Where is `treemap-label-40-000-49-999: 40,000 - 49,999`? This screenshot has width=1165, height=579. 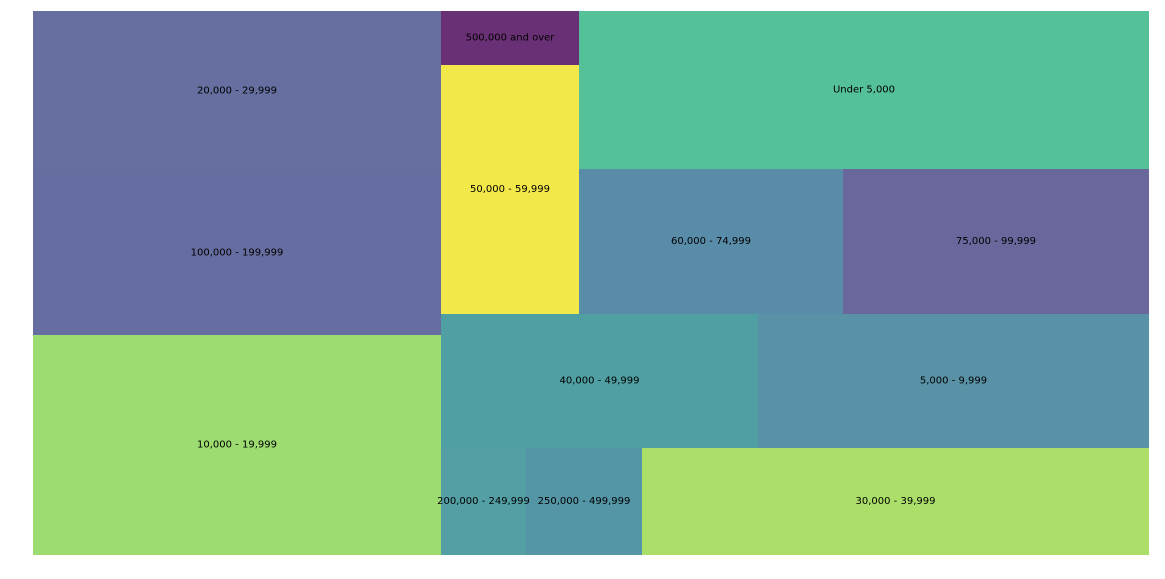 treemap-label-40-000-49-999: 40,000 - 49,999 is located at coordinates (600, 381).